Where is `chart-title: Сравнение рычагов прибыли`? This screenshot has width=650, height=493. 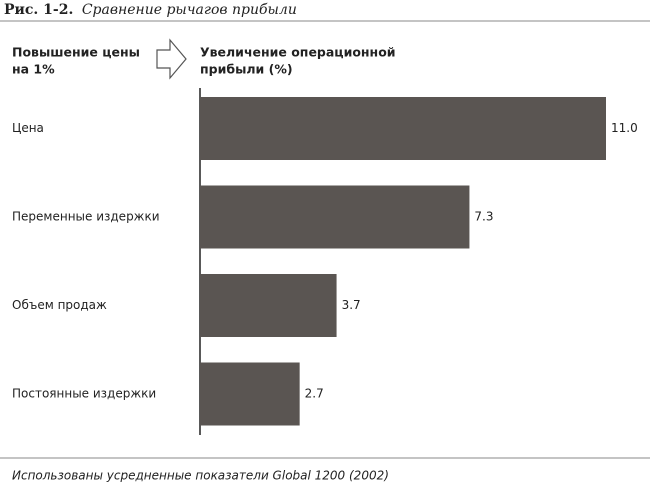
chart-title: Сравнение рычагов прибыли is located at coordinates (189, 10).